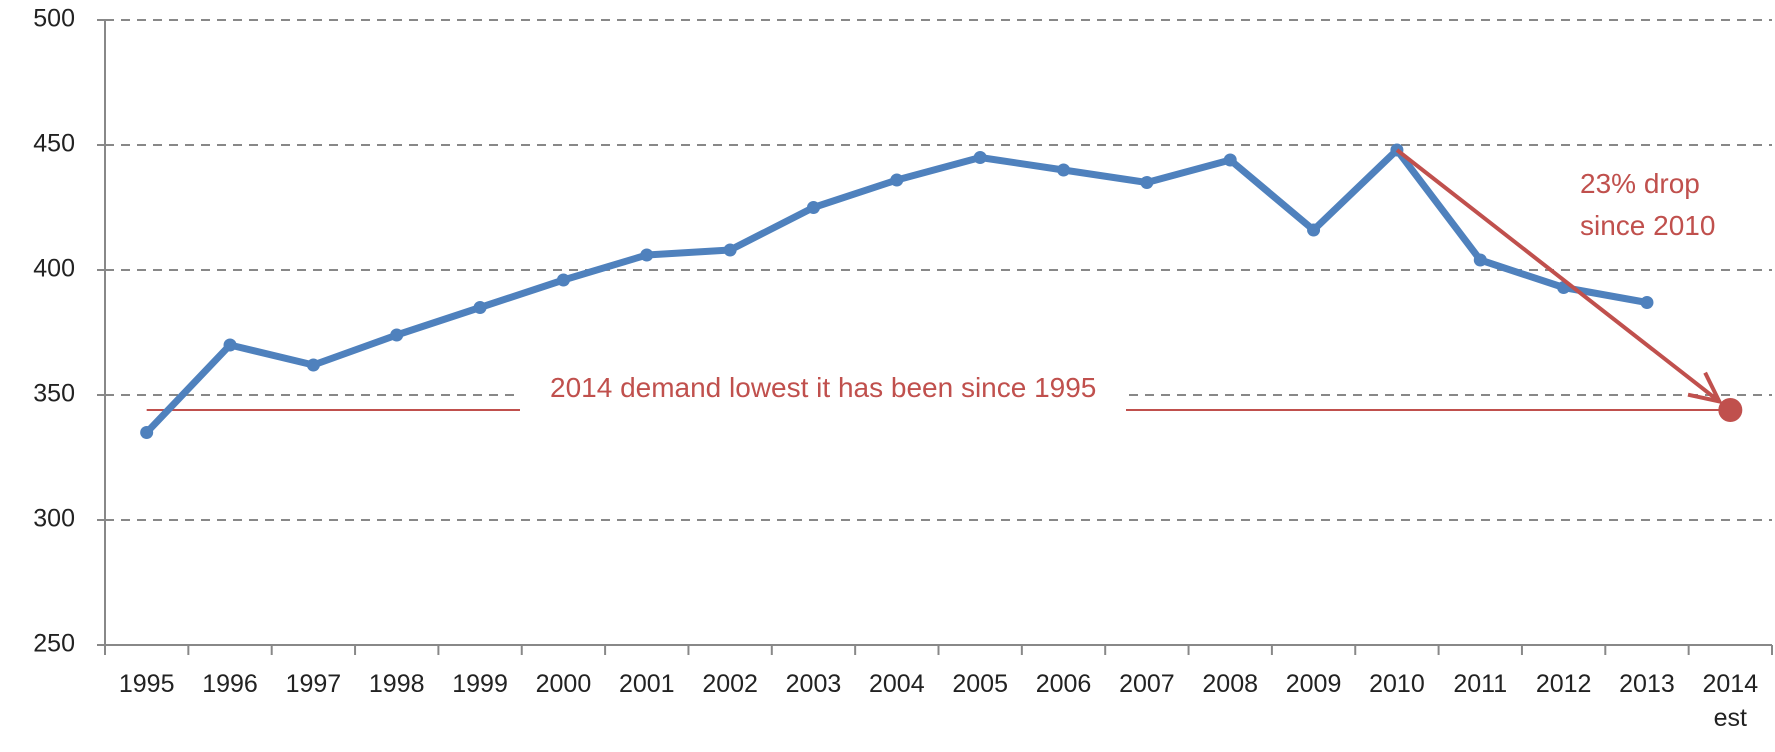 This screenshot has height=752, width=1775. I want to click on x-tick-label: 1997, so click(313, 684).